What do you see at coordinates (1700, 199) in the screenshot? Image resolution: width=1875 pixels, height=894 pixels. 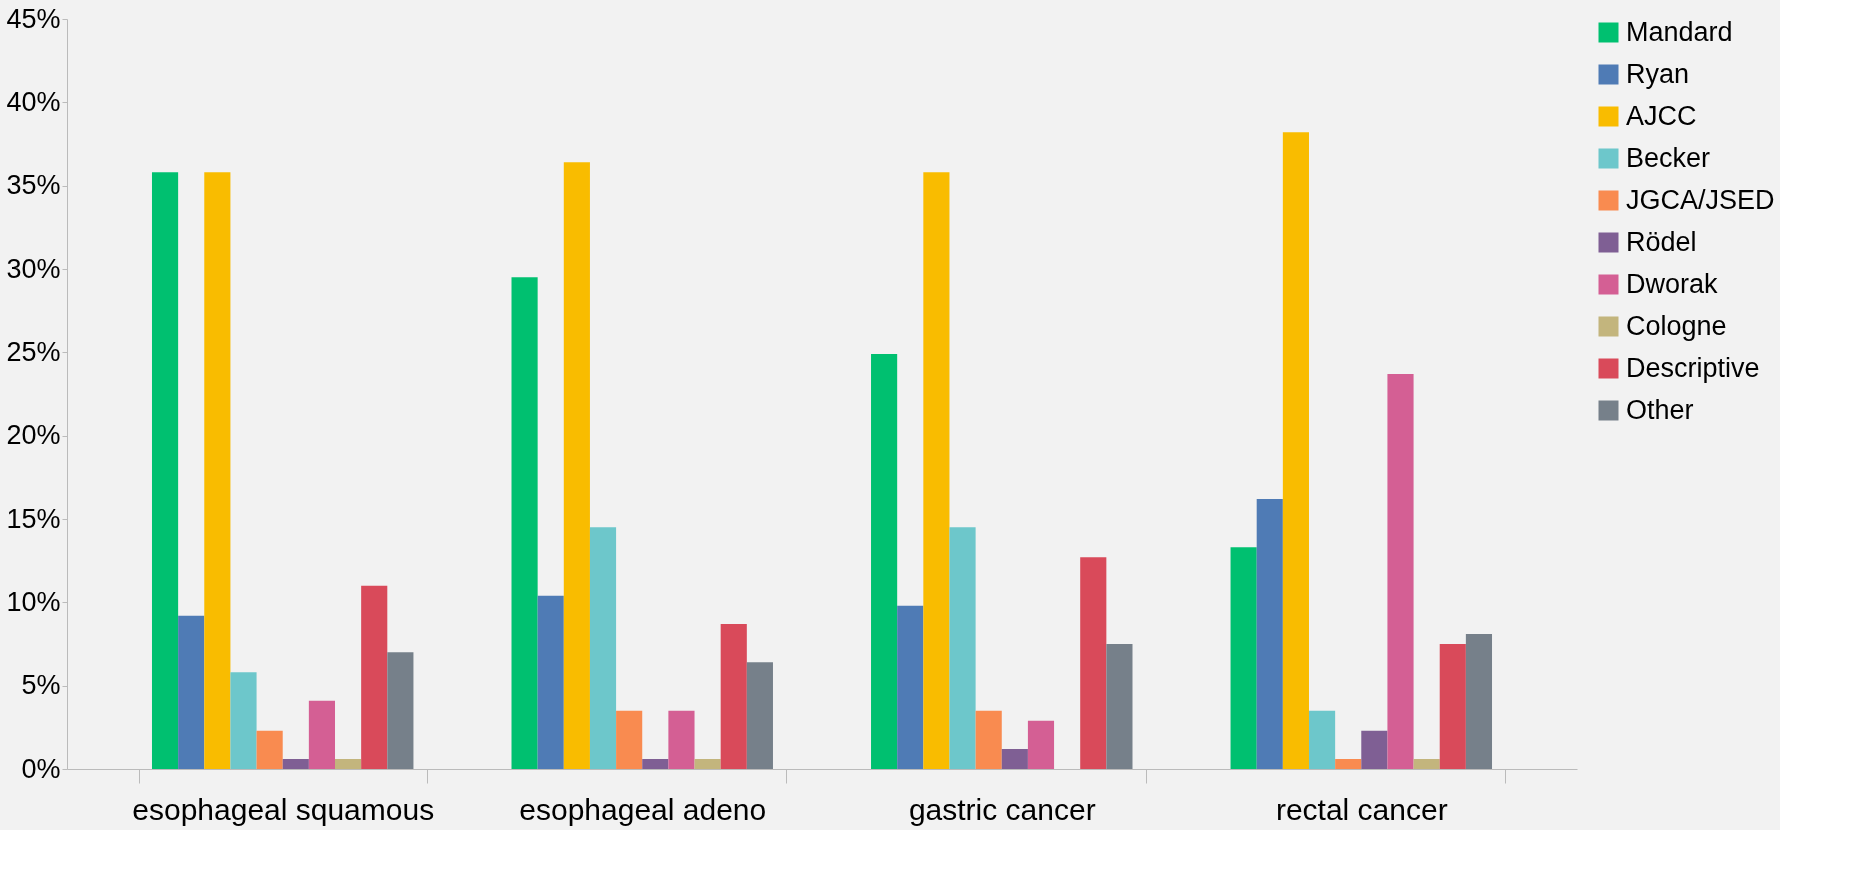 I see `legend-label: JGCA/JSED` at bounding box center [1700, 199].